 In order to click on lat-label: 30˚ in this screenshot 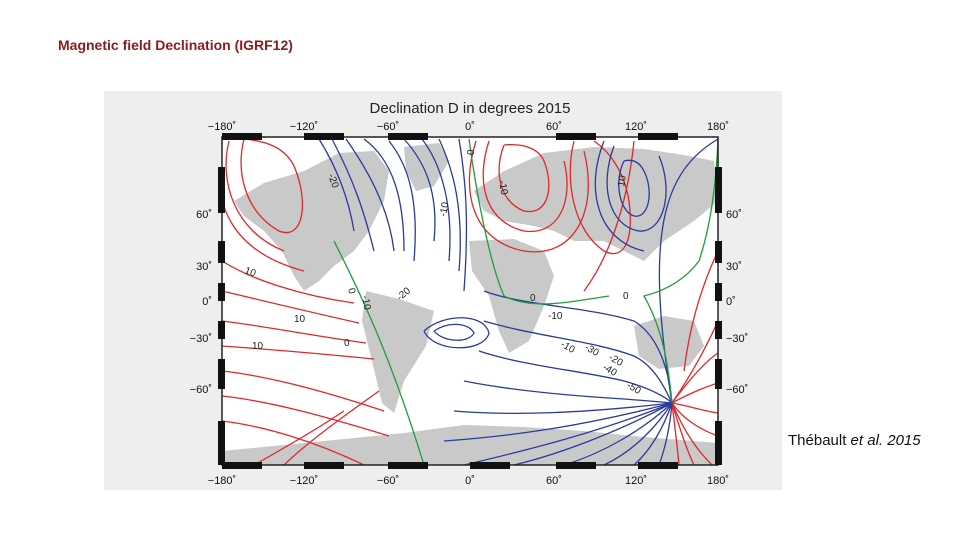, I will do `click(734, 267)`.